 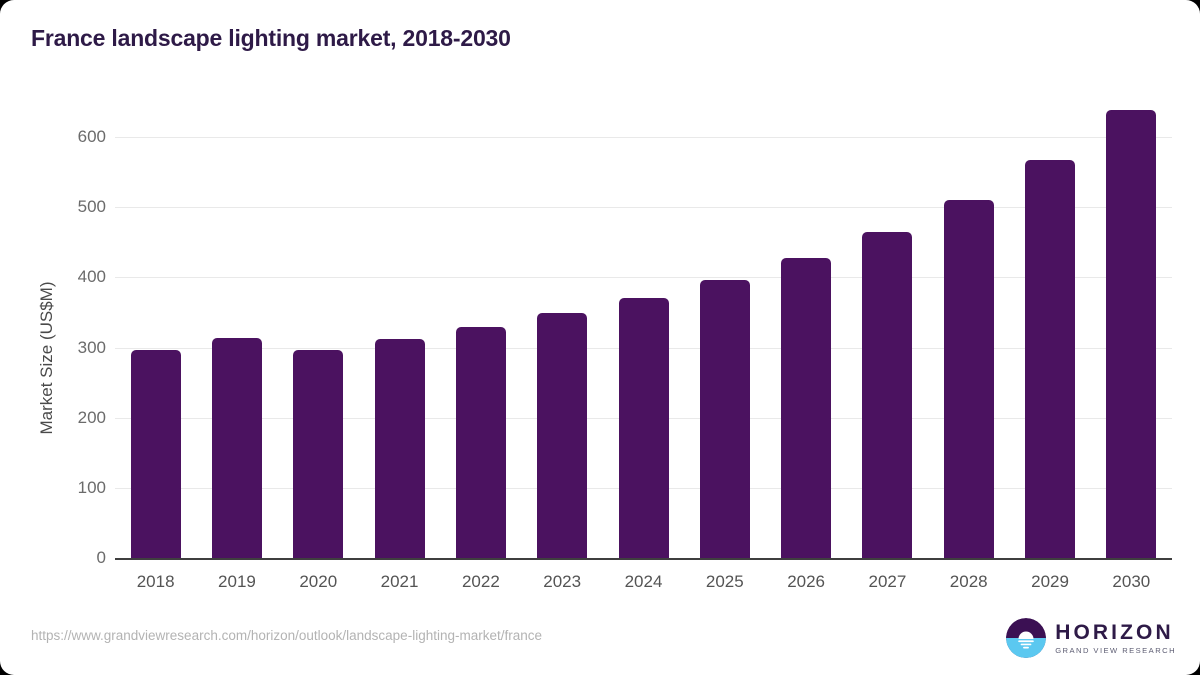 I want to click on x-tick-label: 2022, so click(x=480, y=581).